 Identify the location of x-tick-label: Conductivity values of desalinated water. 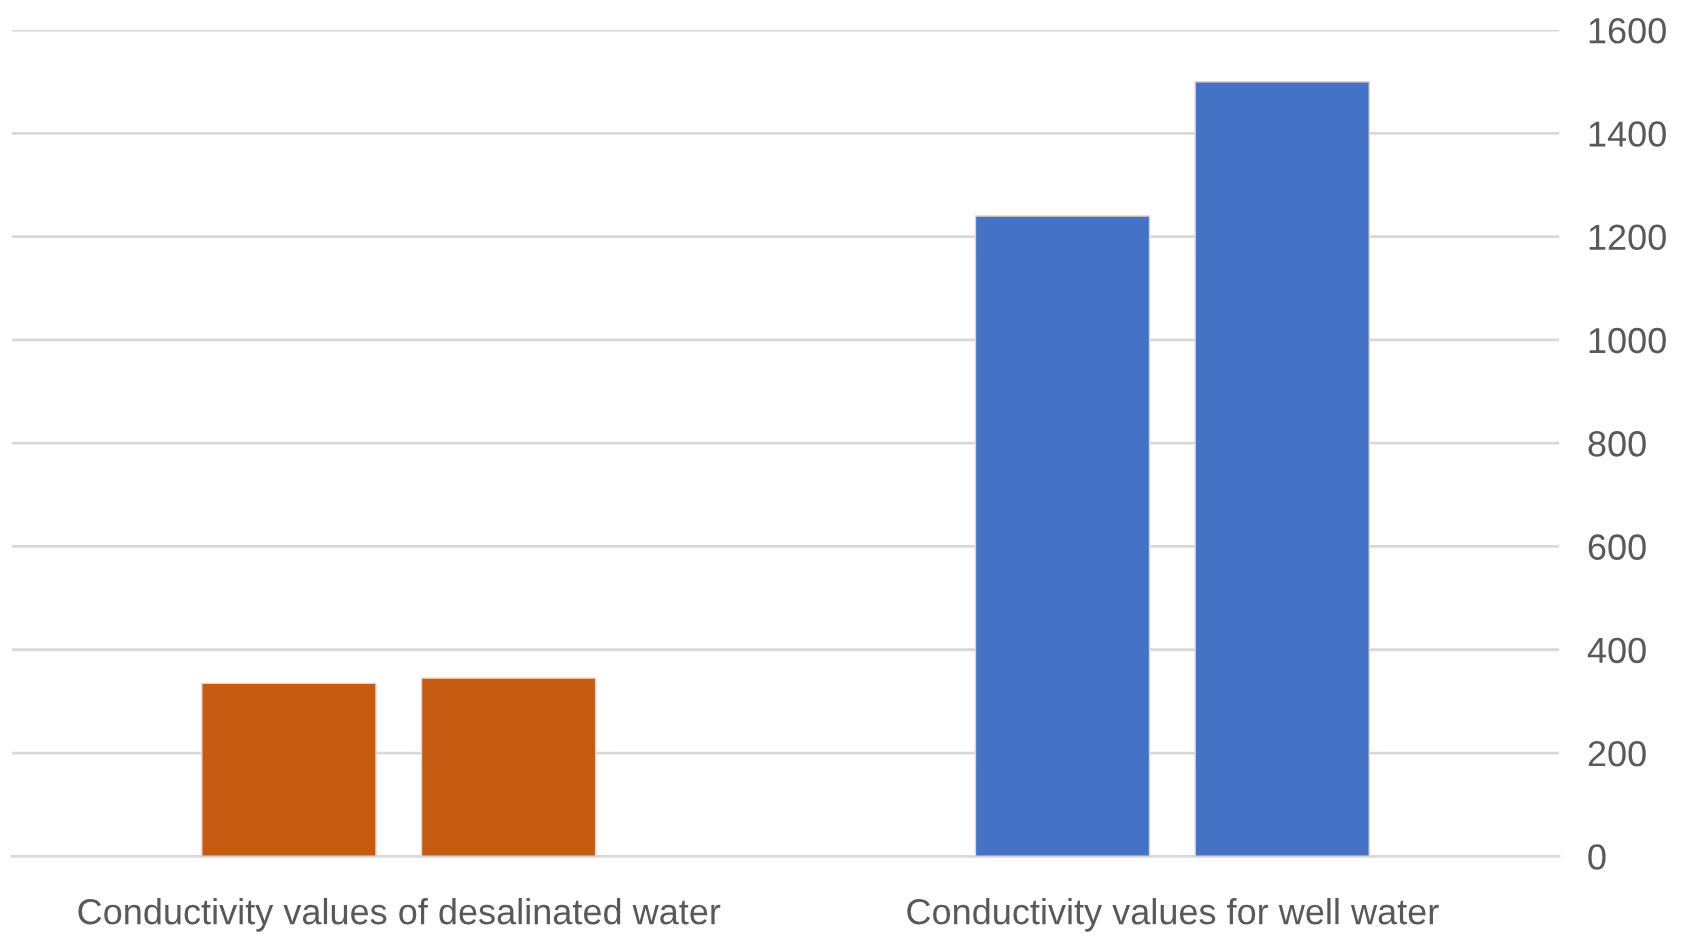
(399, 914).